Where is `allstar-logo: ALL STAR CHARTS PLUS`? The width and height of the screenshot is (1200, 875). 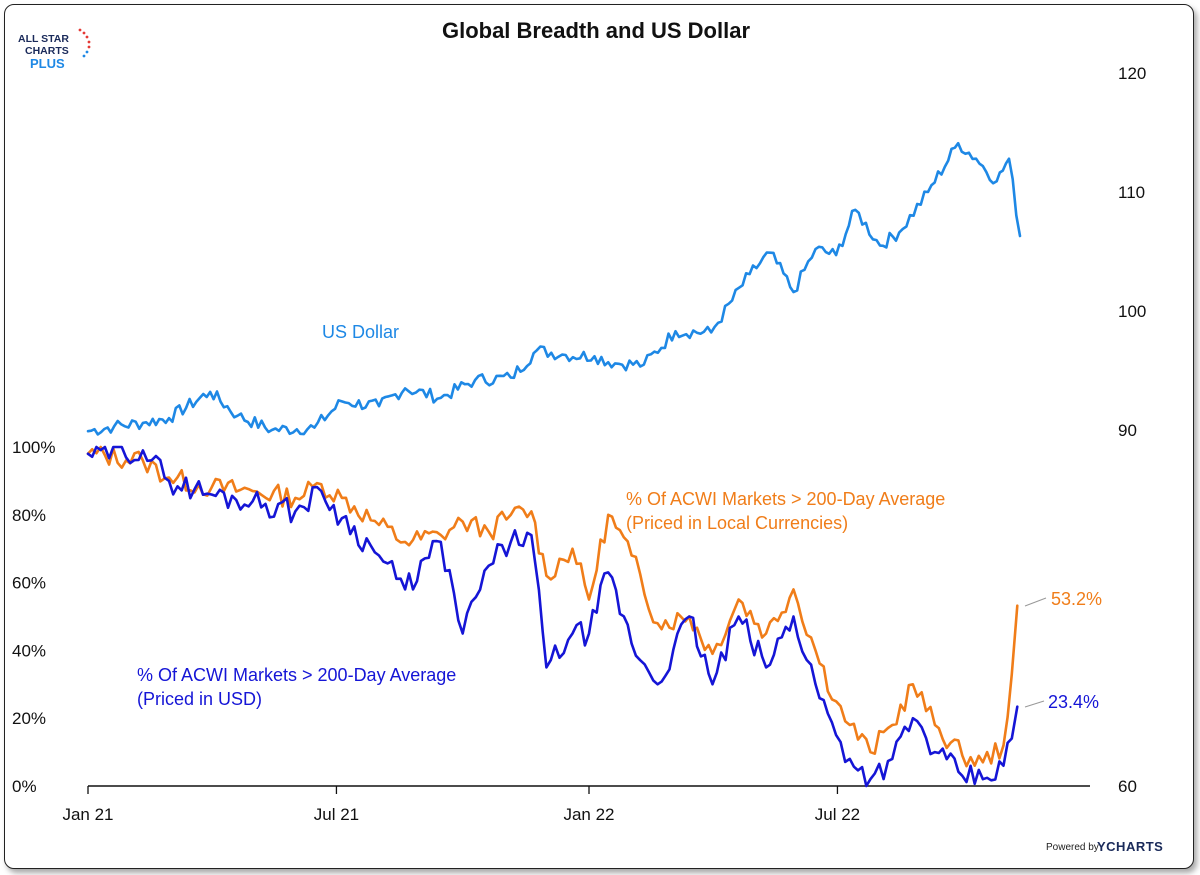
allstar-logo: ALL STAR CHARTS PLUS is located at coordinates (54, 49).